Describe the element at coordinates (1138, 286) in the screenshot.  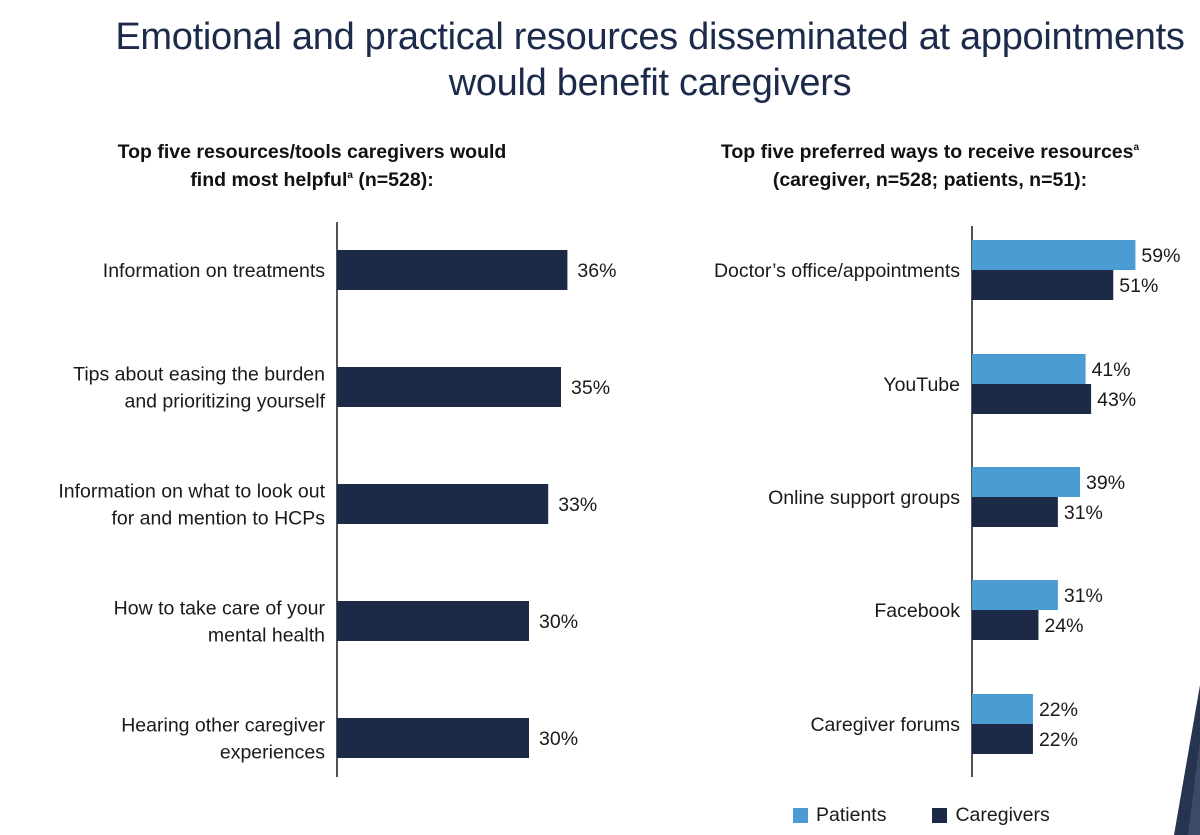
I see `right-bar-label-caregivers-1: 51%` at that location.